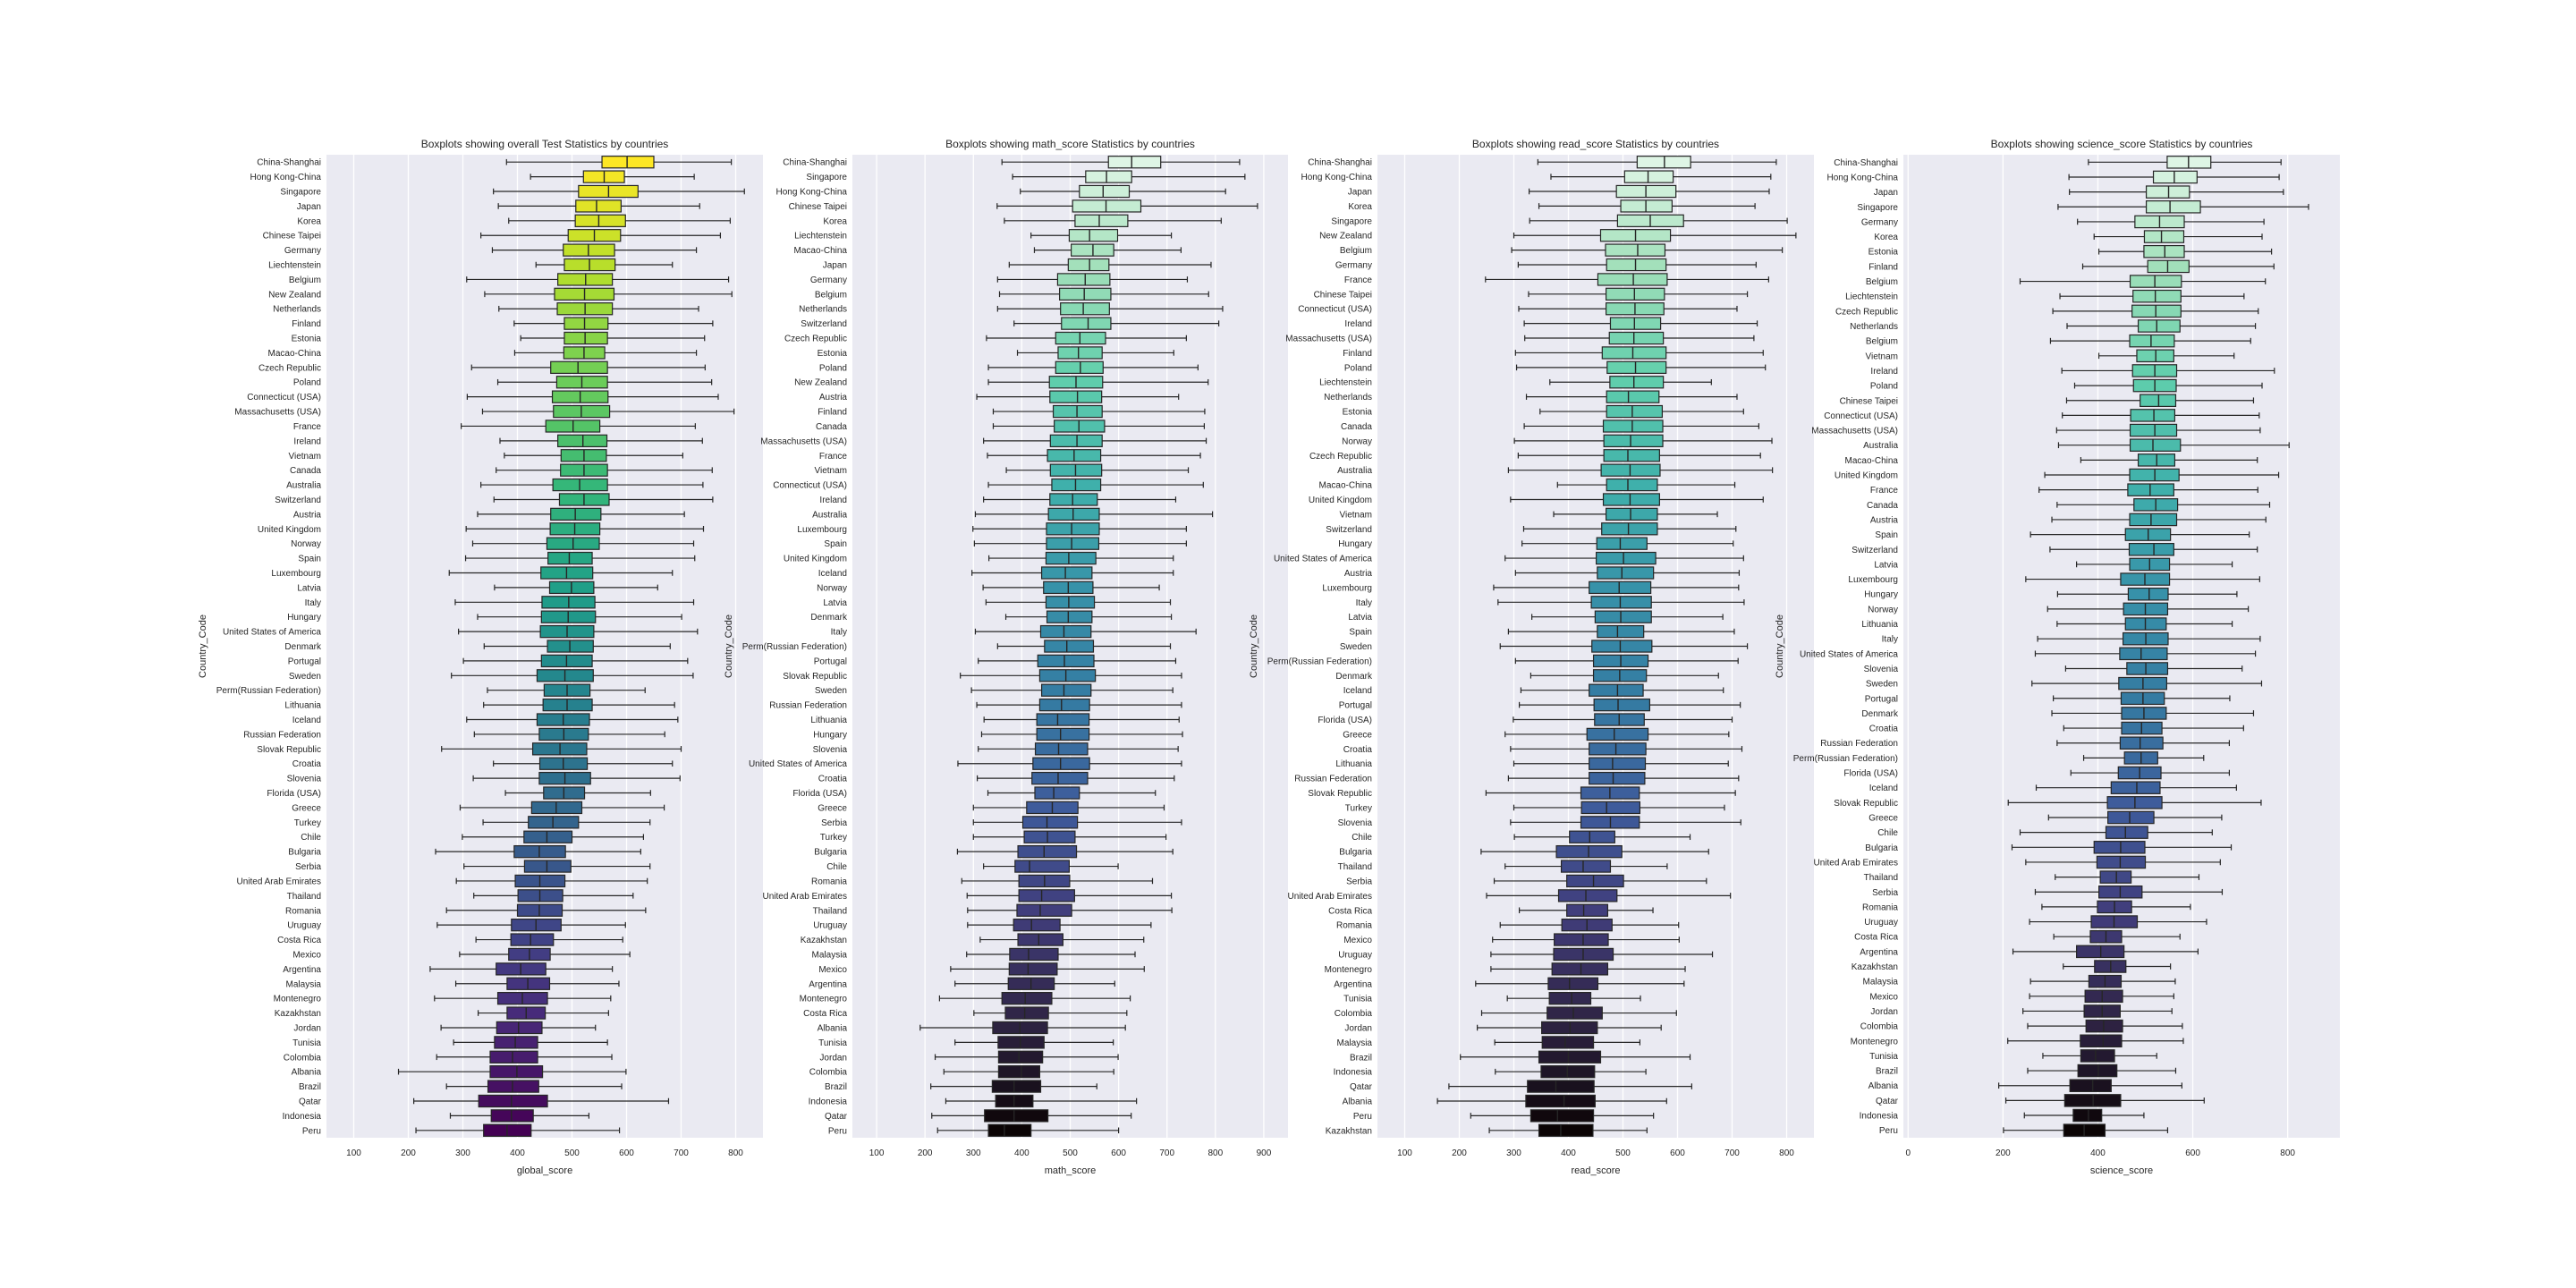 This screenshot has width=2576, height=1288. What do you see at coordinates (306, 324) in the screenshot?
I see `y-tick-label: Finland` at bounding box center [306, 324].